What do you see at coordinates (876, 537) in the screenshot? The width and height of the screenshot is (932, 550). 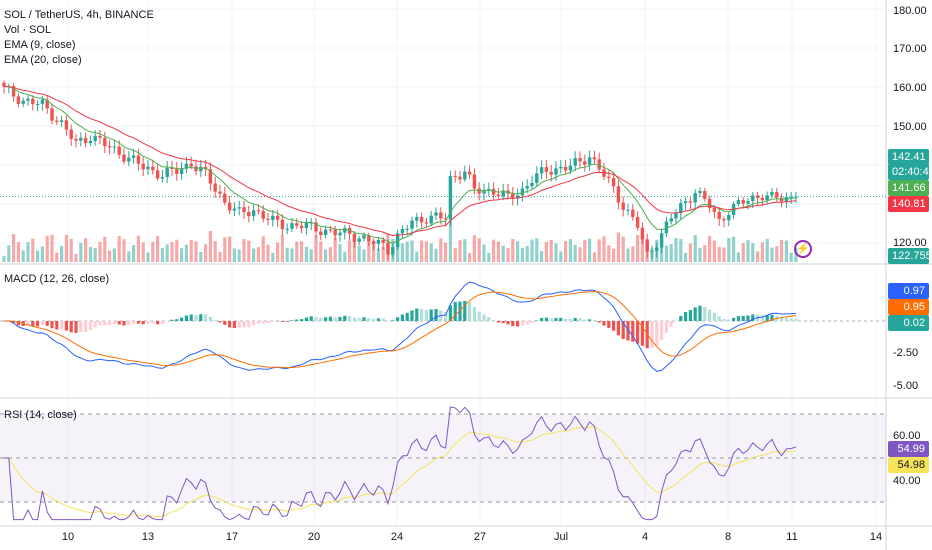 I see `x-tick-14: 14` at bounding box center [876, 537].